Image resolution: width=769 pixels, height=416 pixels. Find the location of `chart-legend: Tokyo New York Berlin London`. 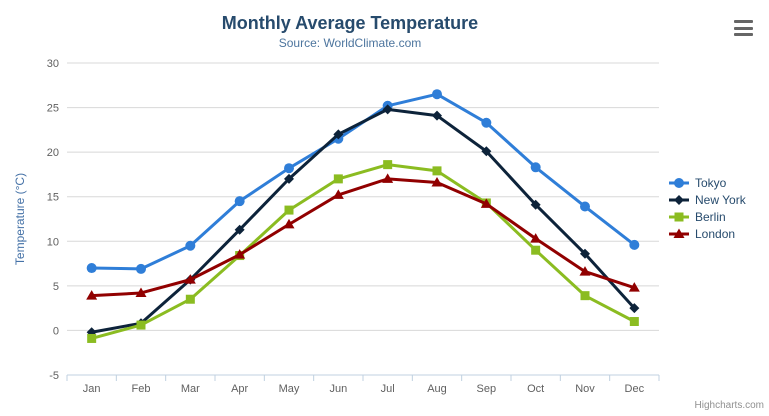

chart-legend: Tokyo New York Berlin London is located at coordinates (707, 208).